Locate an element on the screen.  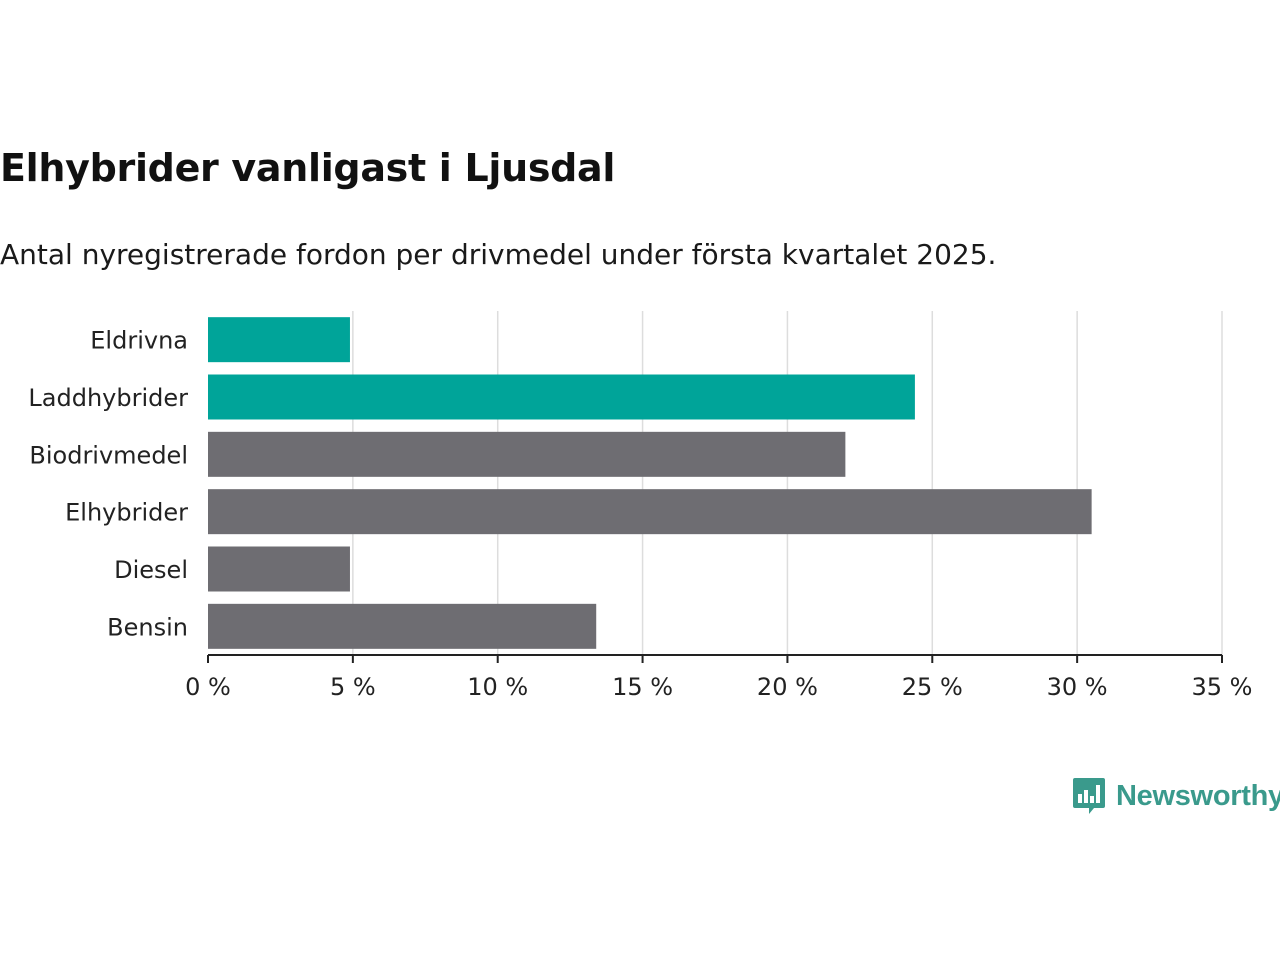
x-tick-label: 0 % is located at coordinates (208, 687).